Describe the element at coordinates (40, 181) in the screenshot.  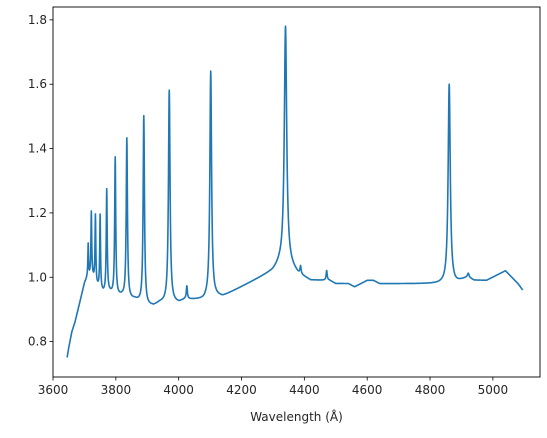
I see `y-axis-ticks: 0.8 1.0 1.2 1.4 1.6 1.8` at that location.